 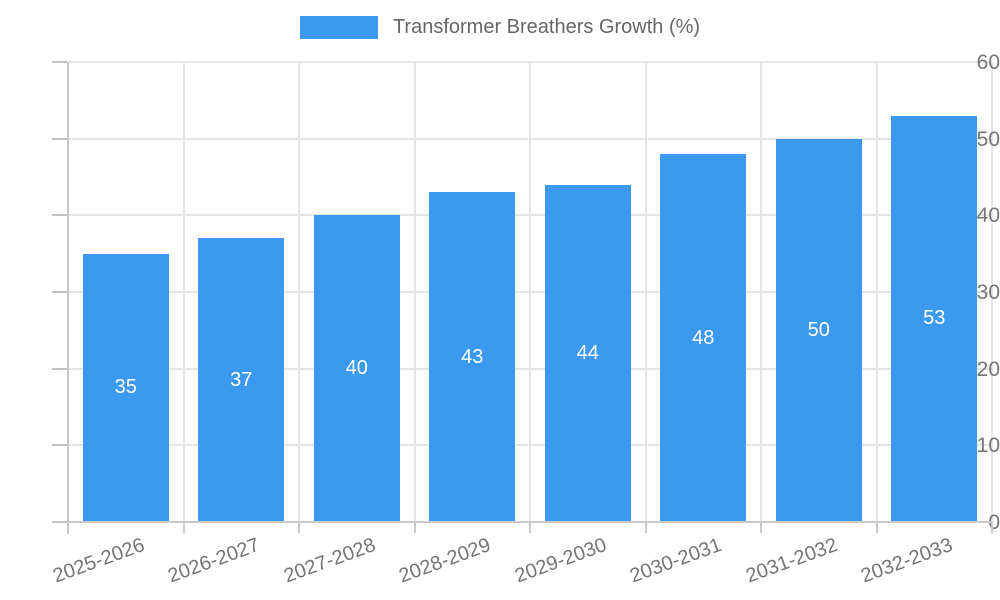 What do you see at coordinates (329, 561) in the screenshot?
I see `x-tick-label: 2027-2028` at bounding box center [329, 561].